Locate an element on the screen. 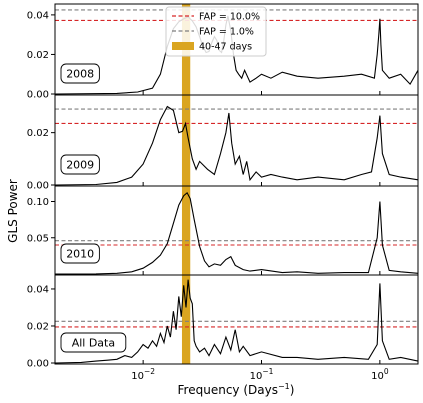 The height and width of the screenshot is (403, 423). x-tick-label: 10⁻² is located at coordinates (143, 374).